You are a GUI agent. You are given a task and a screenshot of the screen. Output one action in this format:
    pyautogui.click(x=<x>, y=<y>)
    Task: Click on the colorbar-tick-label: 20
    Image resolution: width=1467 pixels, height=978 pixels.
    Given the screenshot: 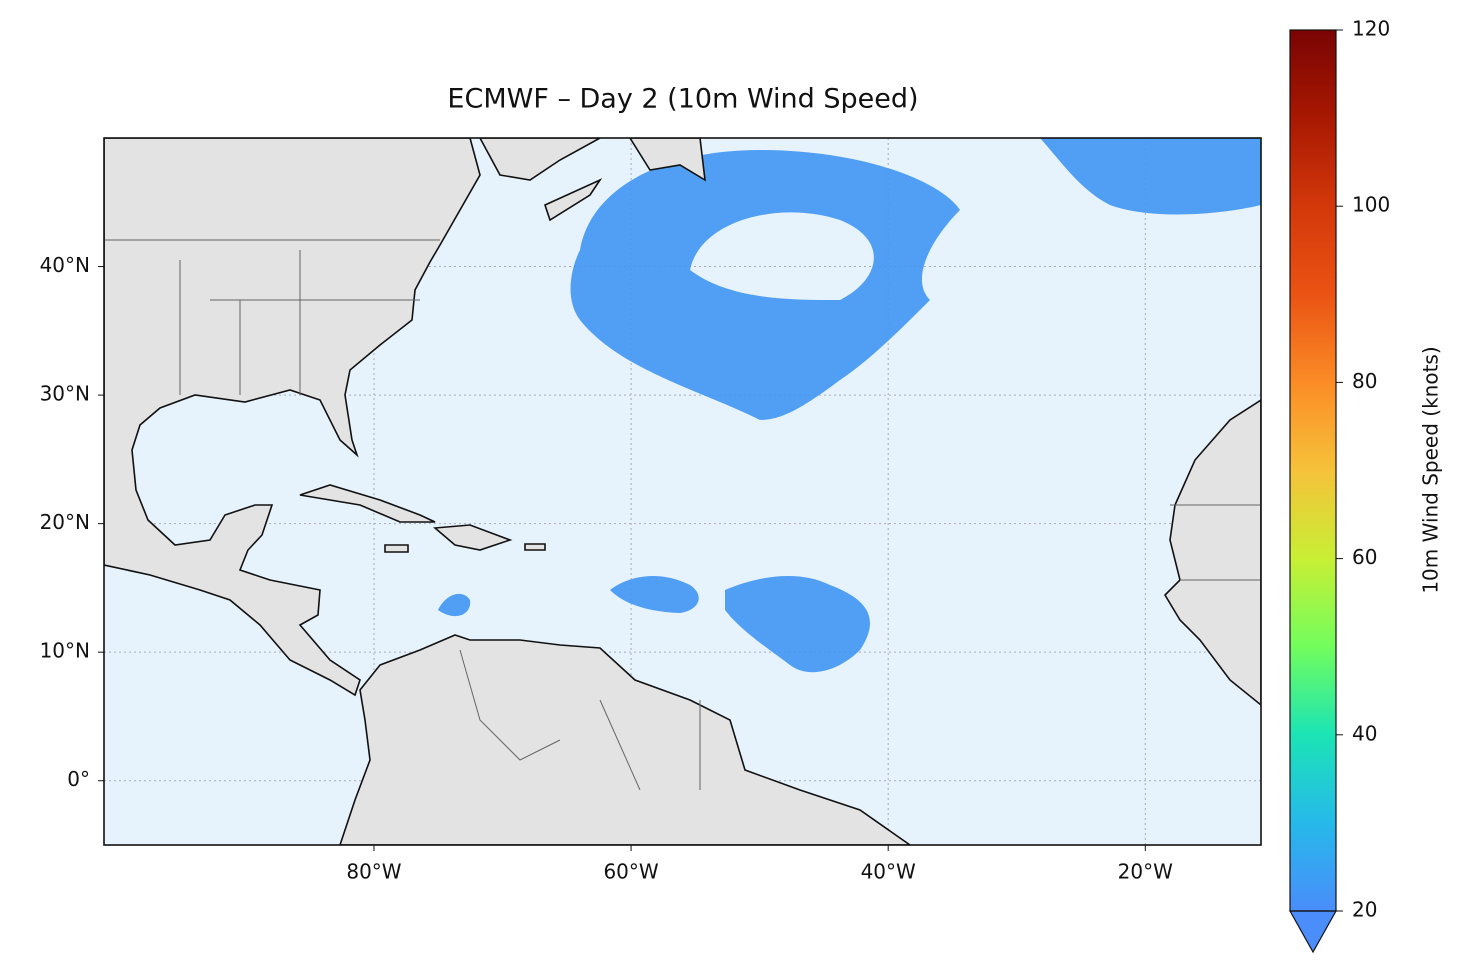 What is the action you would take?
    pyautogui.click(x=1364, y=910)
    